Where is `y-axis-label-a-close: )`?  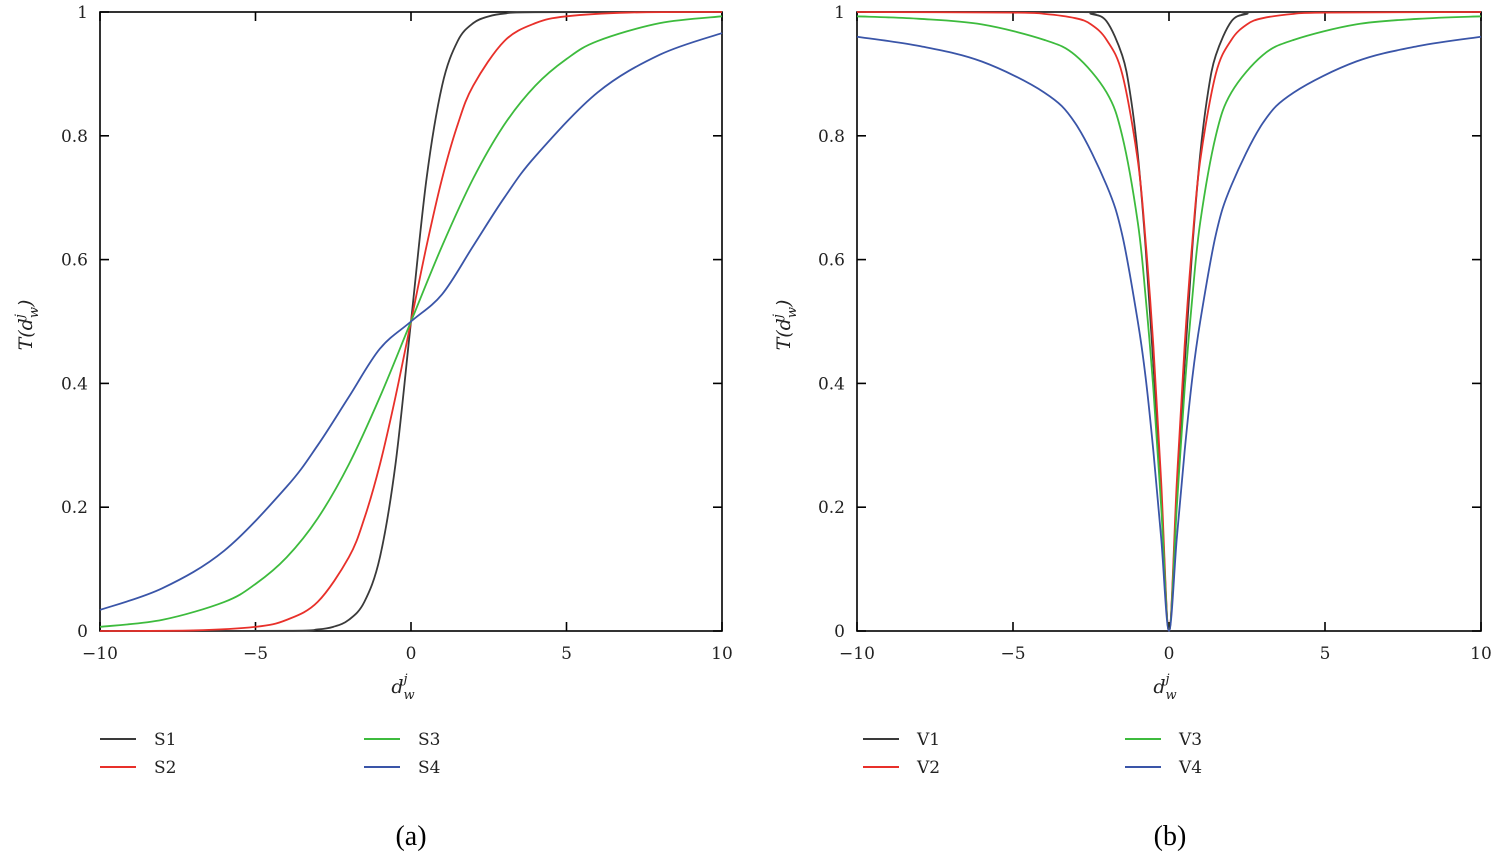
y-axis-label-a-close: ) is located at coordinates (26, 304).